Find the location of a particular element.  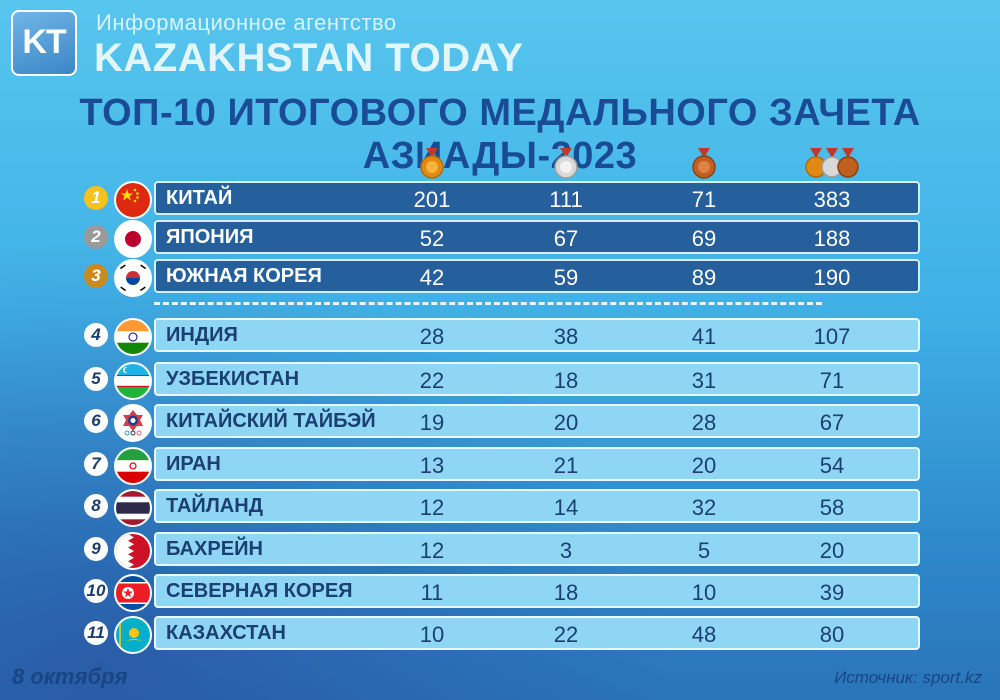

country-name: ТАЙЛАНД is located at coordinates (214, 506).